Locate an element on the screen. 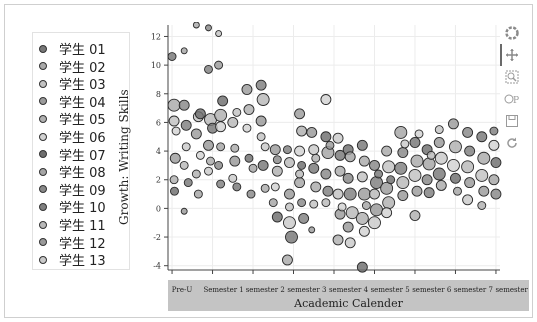  legend-item: 学生 10 is located at coordinates (81, 207).